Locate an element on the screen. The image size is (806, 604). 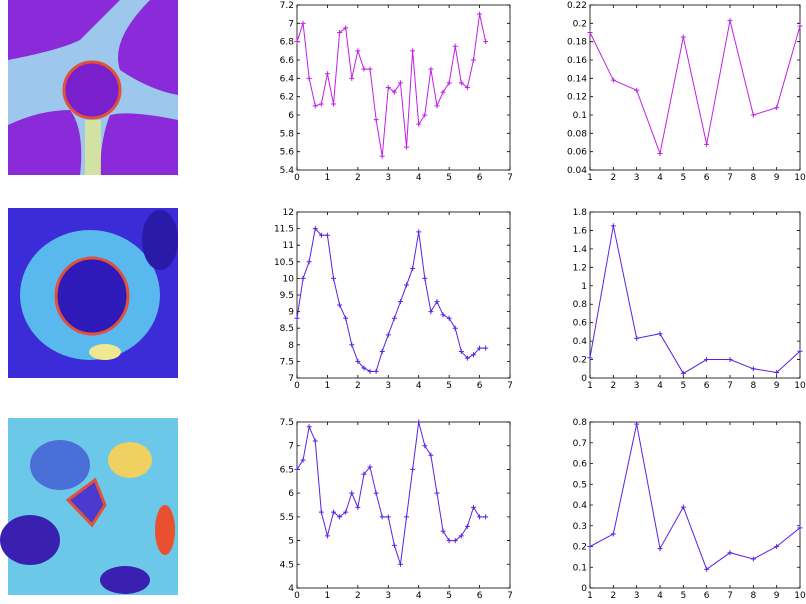
y-tick-label: 0.16 is located at coordinates (577, 61).